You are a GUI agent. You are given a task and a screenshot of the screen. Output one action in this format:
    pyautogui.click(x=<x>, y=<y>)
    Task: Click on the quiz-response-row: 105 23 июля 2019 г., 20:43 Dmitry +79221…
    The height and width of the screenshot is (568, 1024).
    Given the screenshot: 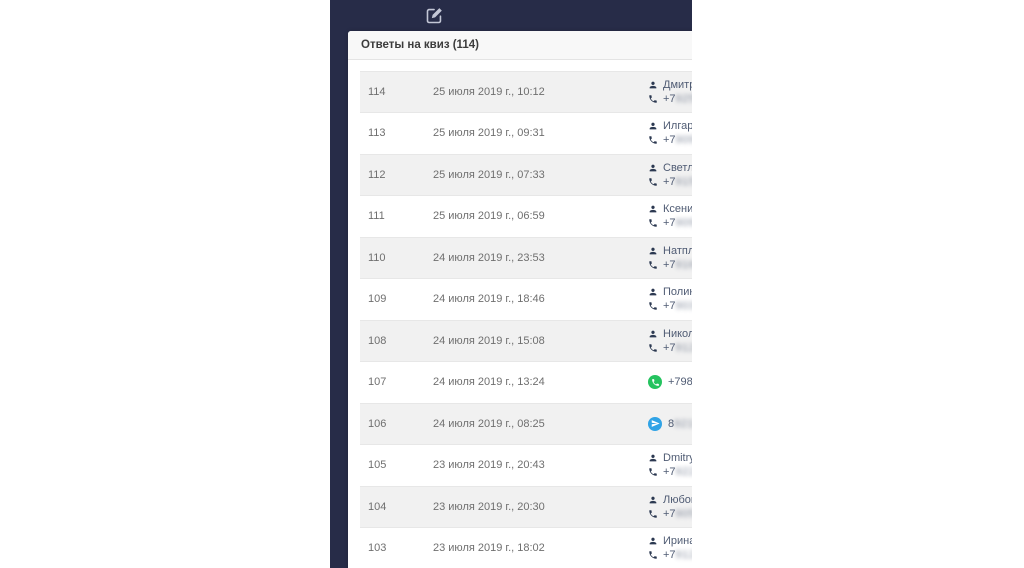 What is the action you would take?
    pyautogui.click(x=526, y=466)
    